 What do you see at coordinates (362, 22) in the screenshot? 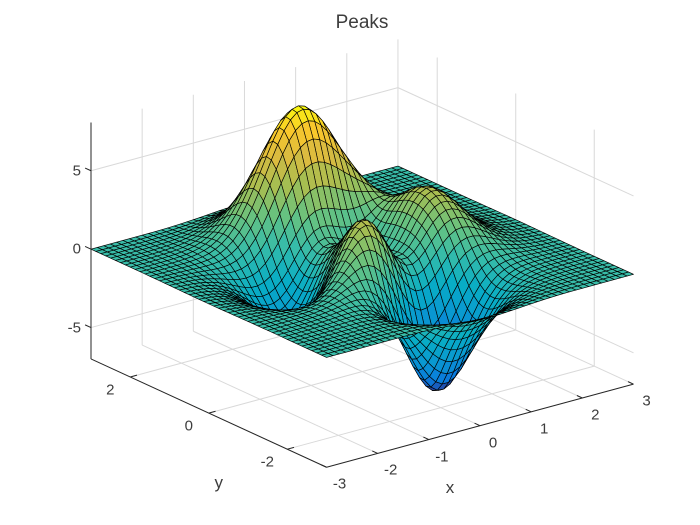
I see `plot-title: Peaks` at bounding box center [362, 22].